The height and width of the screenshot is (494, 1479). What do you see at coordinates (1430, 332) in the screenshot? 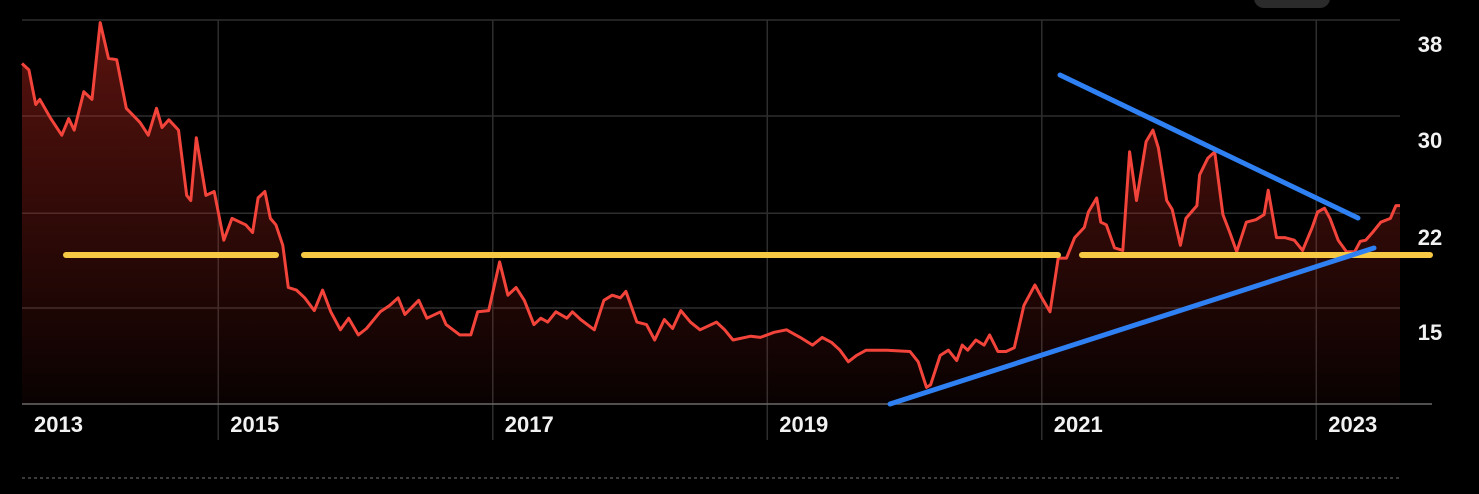
I see `y-tick-label: 15` at bounding box center [1430, 332].